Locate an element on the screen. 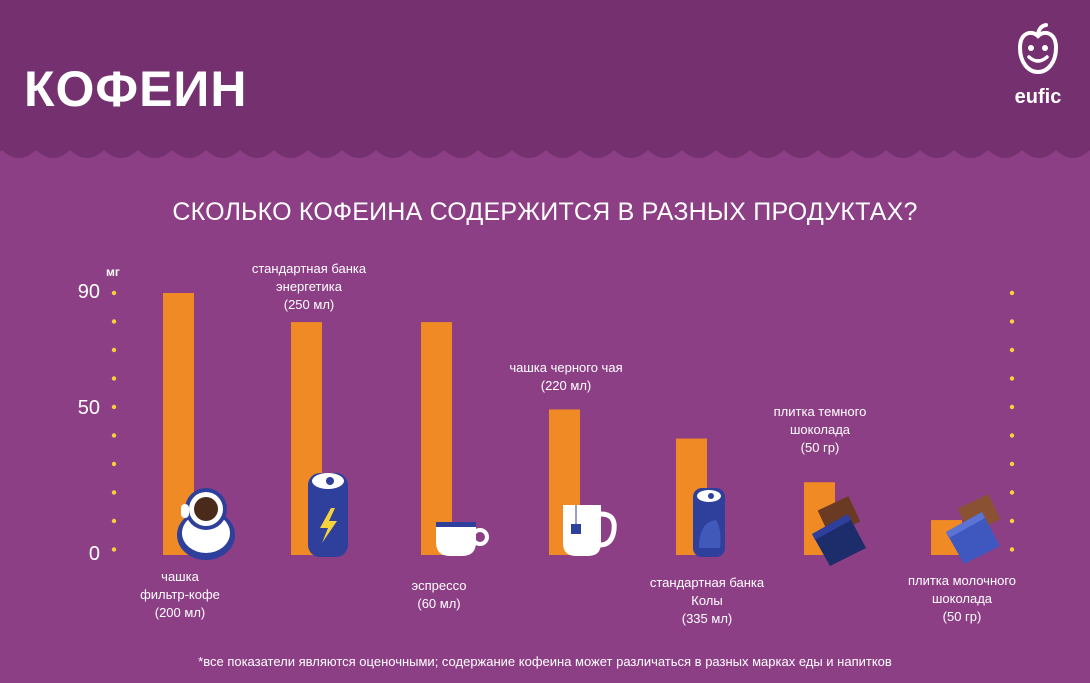  bar-label-line: (250 мл) is located at coordinates (309, 304).